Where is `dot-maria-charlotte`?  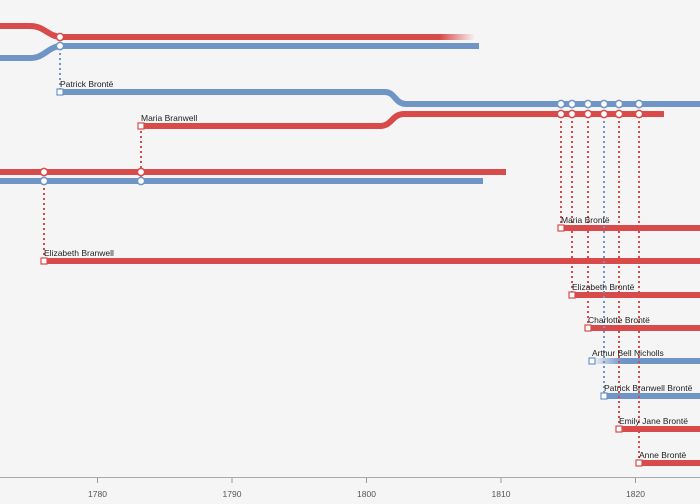 dot-maria-charlotte is located at coordinates (588, 114).